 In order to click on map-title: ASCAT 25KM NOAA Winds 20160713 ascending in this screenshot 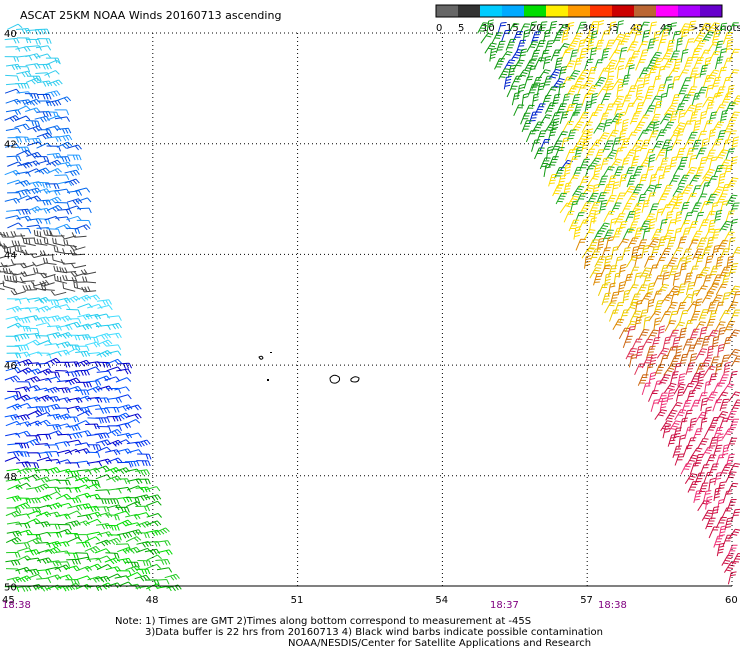, I will do `click(151, 15)`.